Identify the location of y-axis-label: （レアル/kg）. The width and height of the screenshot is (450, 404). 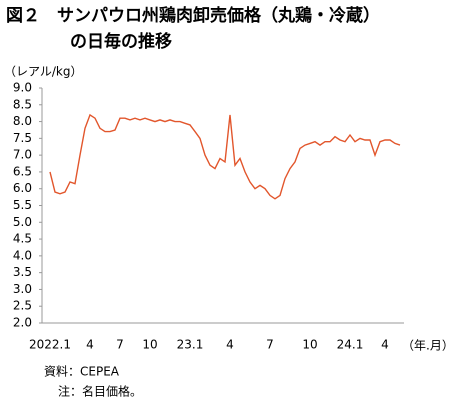
(43, 72).